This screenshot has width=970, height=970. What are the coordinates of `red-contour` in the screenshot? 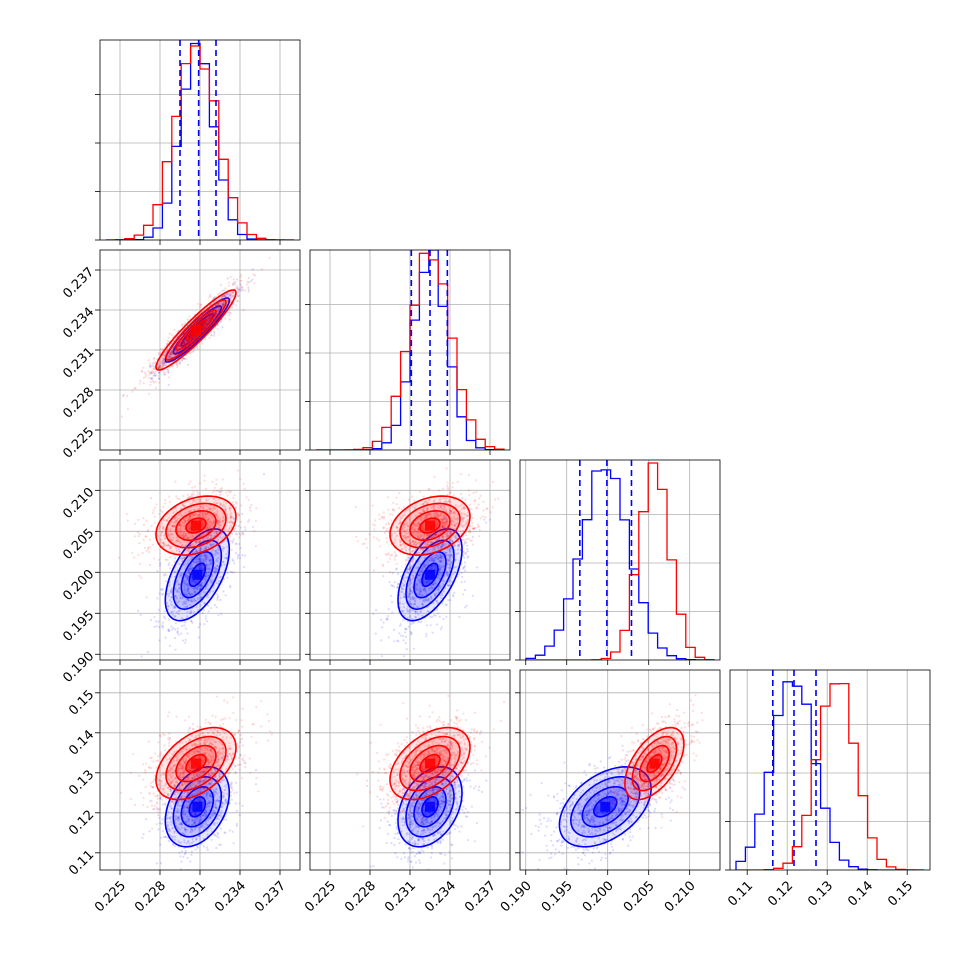 It's located at (196, 330).